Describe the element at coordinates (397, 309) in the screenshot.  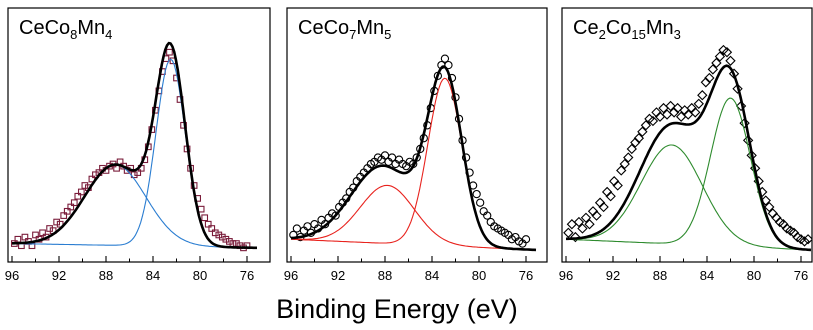
I see `x-axis-label: Binding Energy (eV)` at that location.